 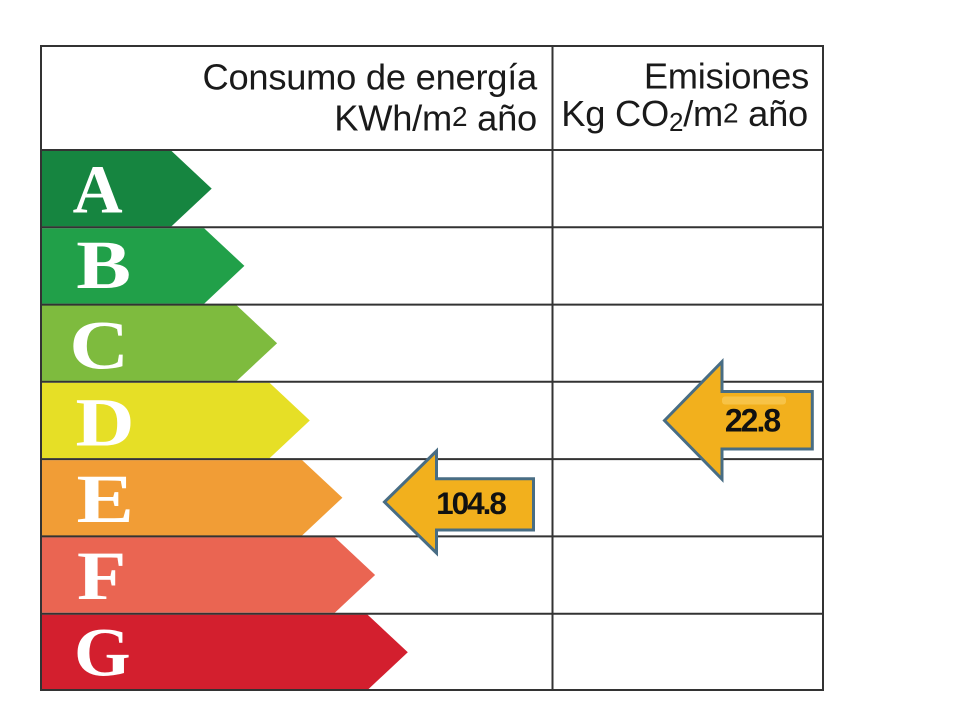 What do you see at coordinates (684, 115) in the screenshot?
I see `svg-text: Kg CO2/m2 año` at bounding box center [684, 115].